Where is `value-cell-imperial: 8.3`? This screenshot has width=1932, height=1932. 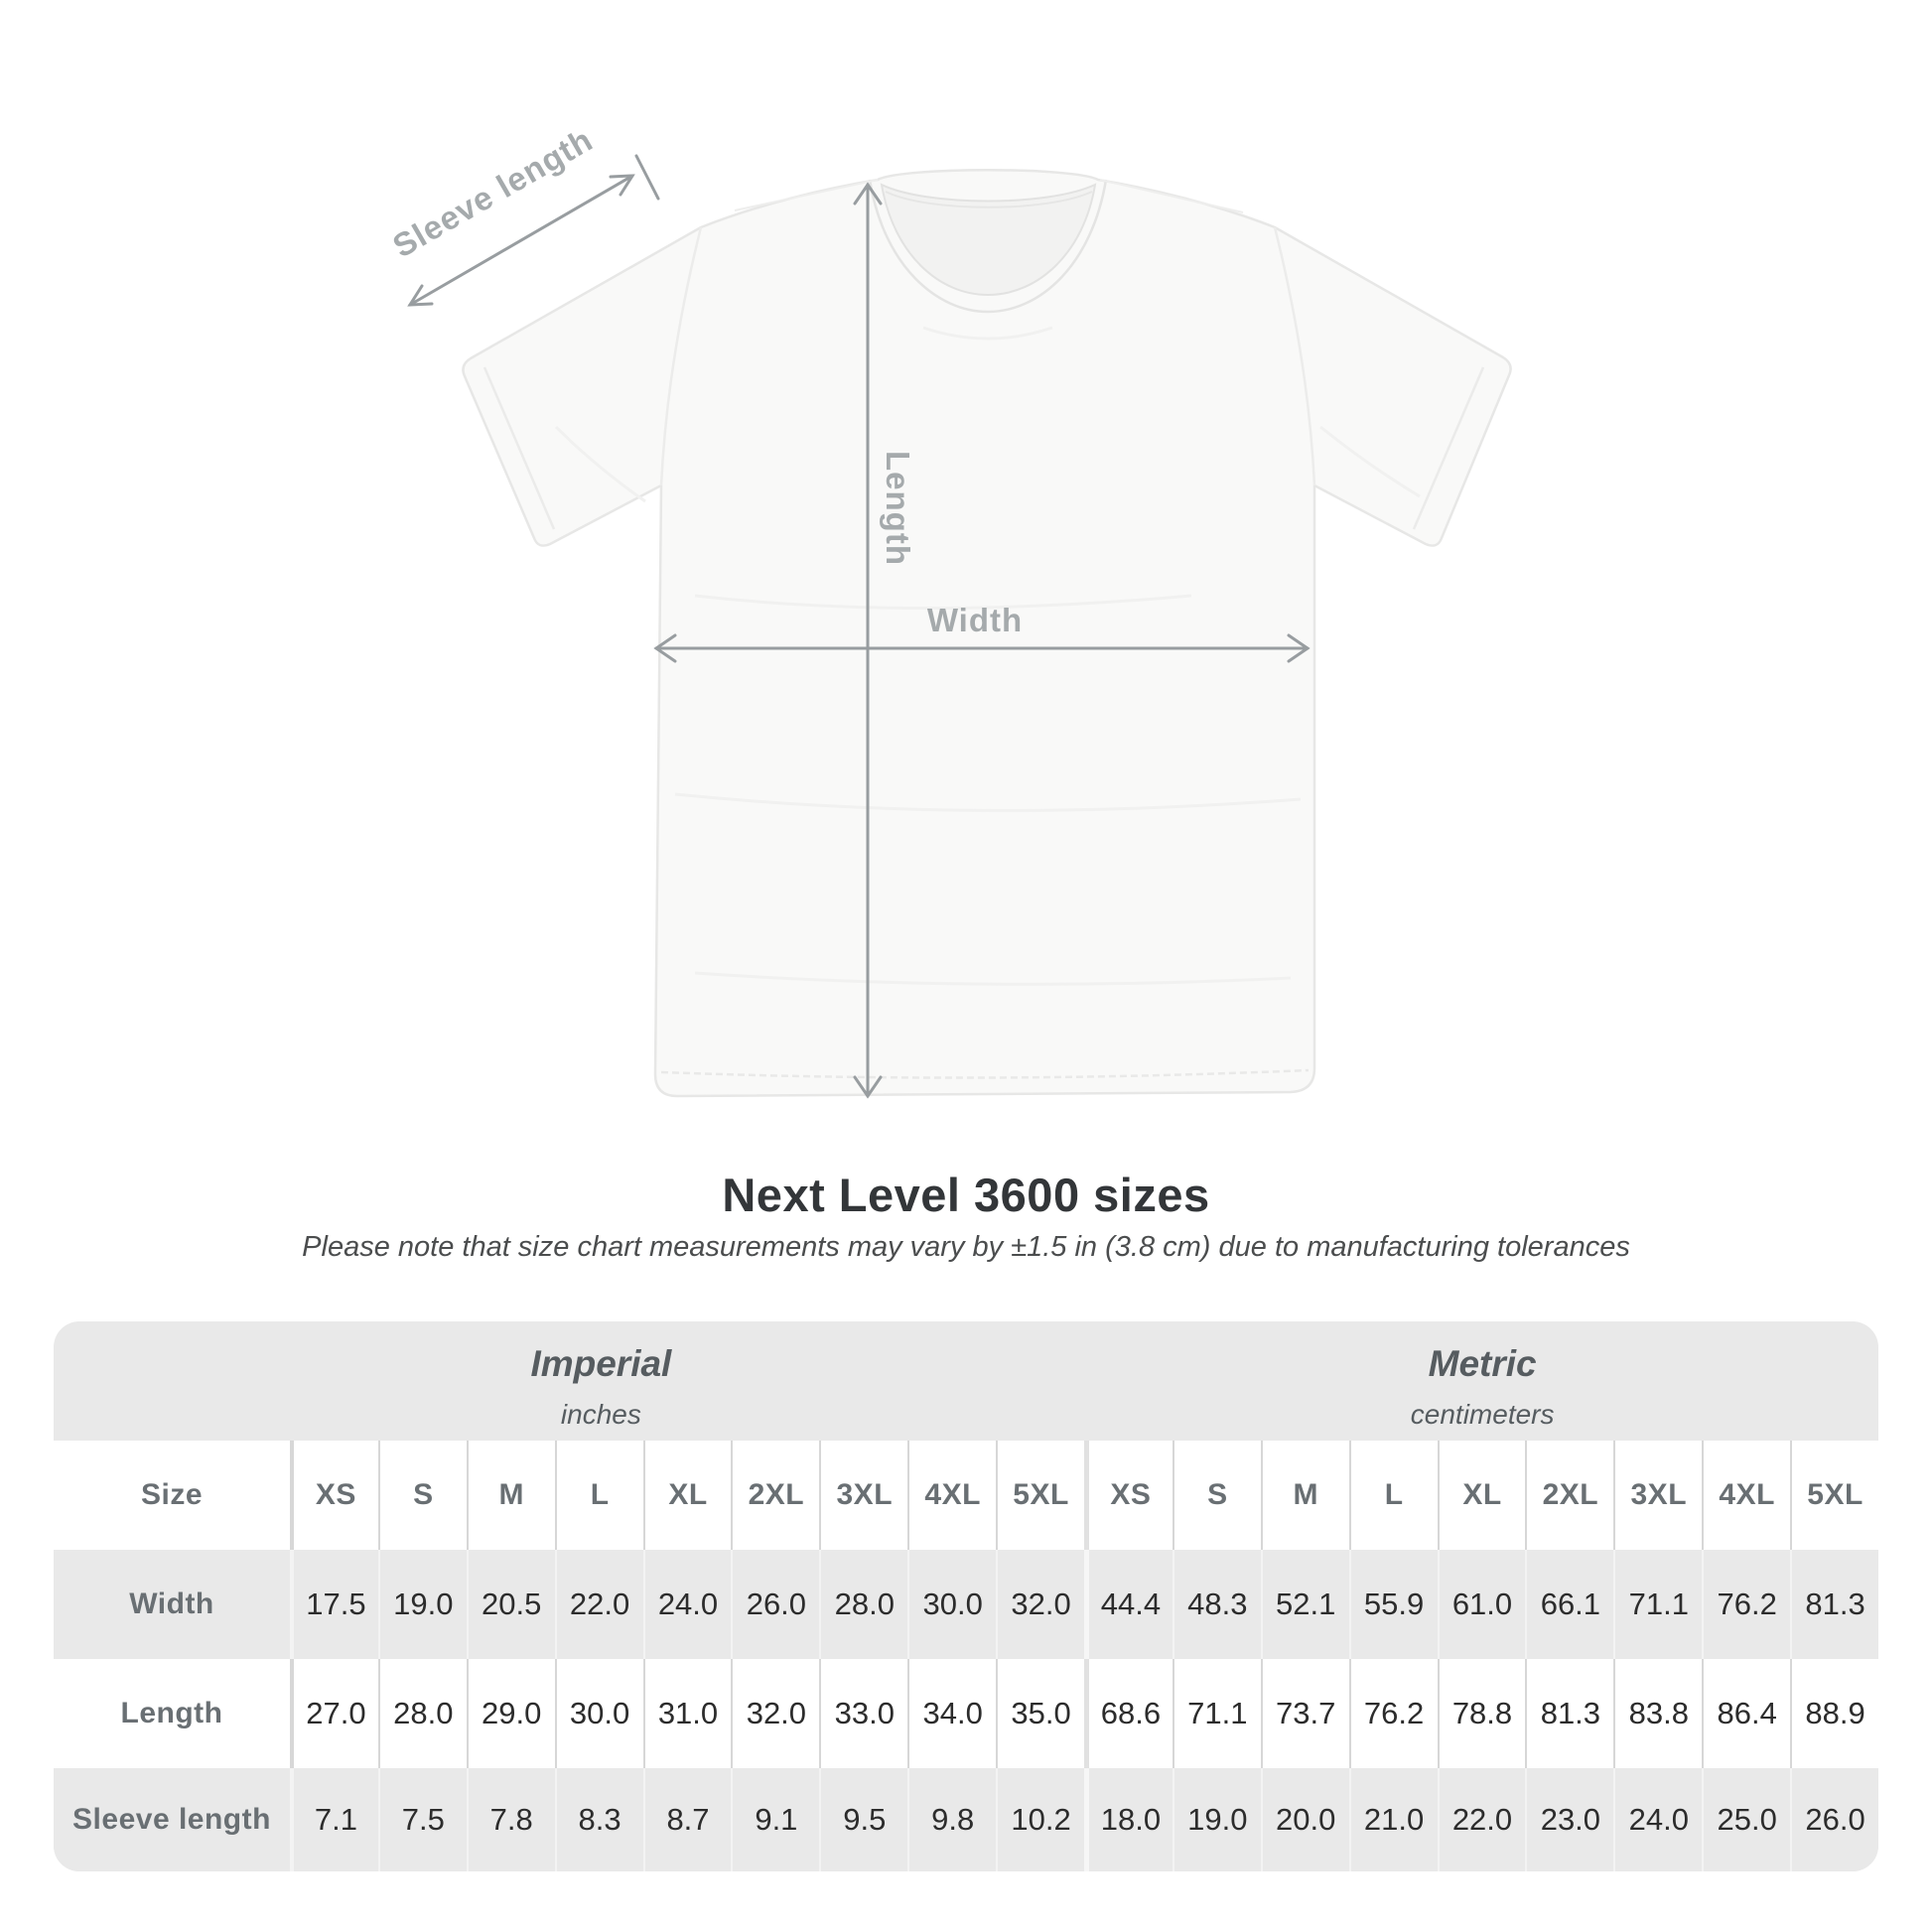 value-cell-imperial: 8.3 is located at coordinates (598, 1820).